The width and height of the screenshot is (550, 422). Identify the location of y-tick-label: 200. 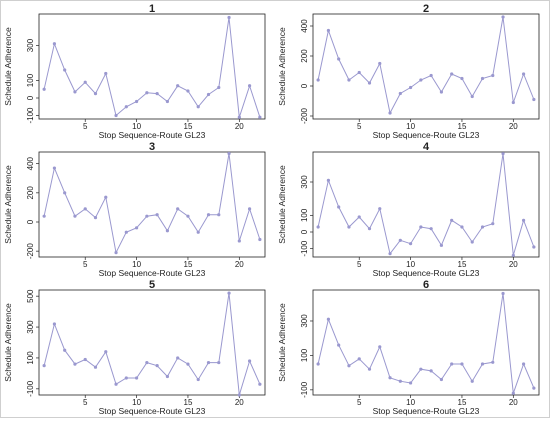
(304, 56).